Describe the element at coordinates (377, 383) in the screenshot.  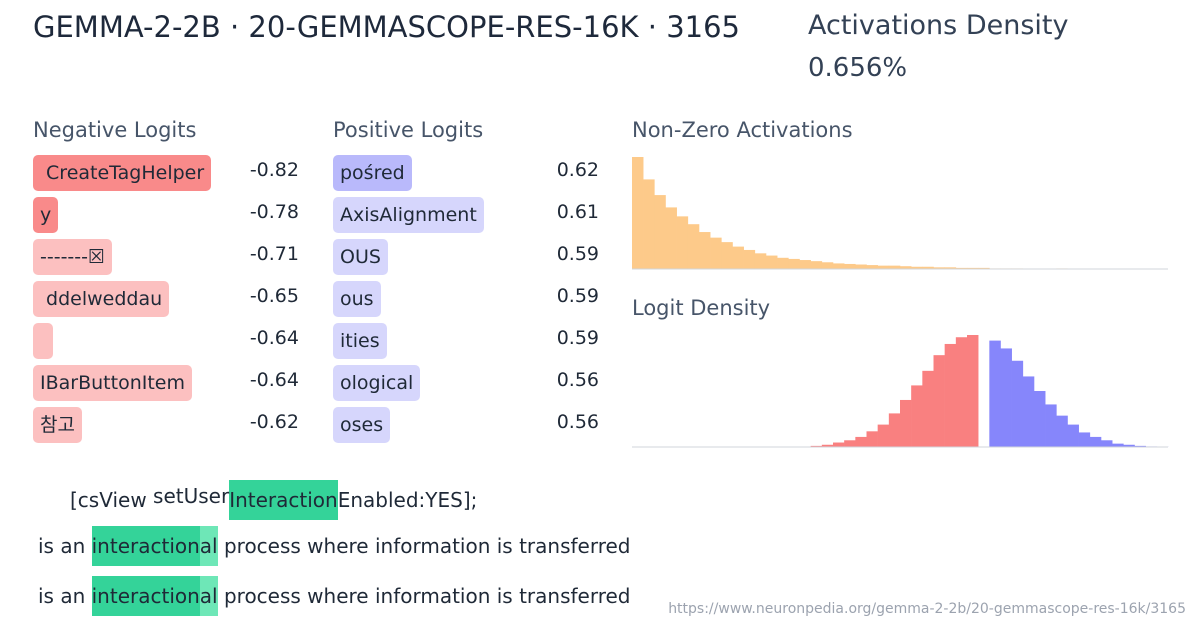
I see `logit-token: ological` at that location.